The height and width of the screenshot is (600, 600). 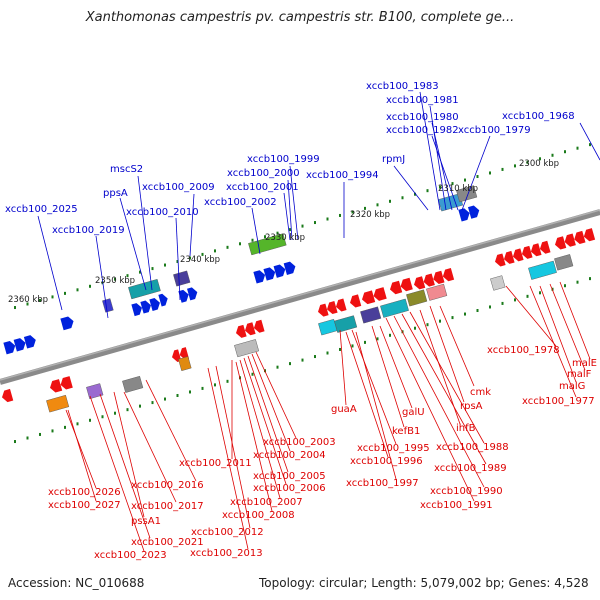 What do you see at coordinates (167, 485) in the screenshot?
I see `gene-label-xccb100-2016: xccb100_2016` at bounding box center [167, 485].